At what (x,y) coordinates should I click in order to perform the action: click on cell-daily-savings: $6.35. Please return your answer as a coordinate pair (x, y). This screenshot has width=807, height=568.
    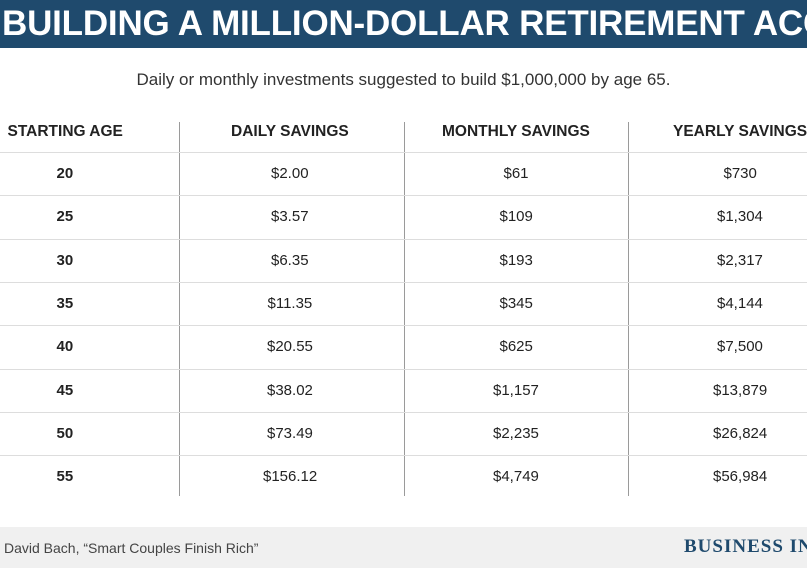
    Looking at the image, I should click on (290, 260).